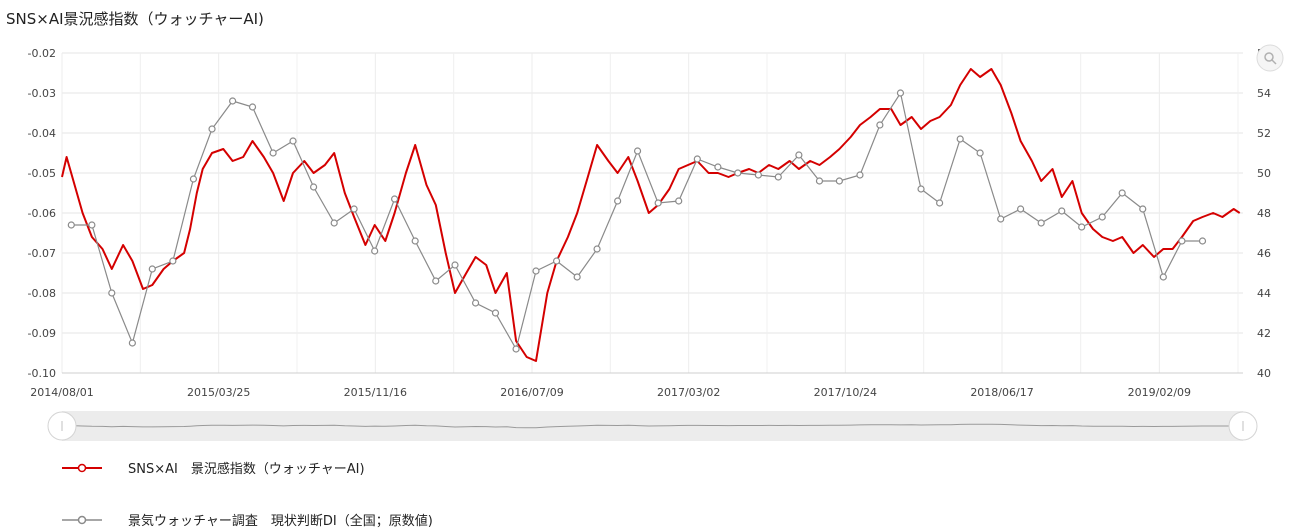  What do you see at coordinates (82, 519) in the screenshot?
I see `legend-line-gray-icon` at bounding box center [82, 519].